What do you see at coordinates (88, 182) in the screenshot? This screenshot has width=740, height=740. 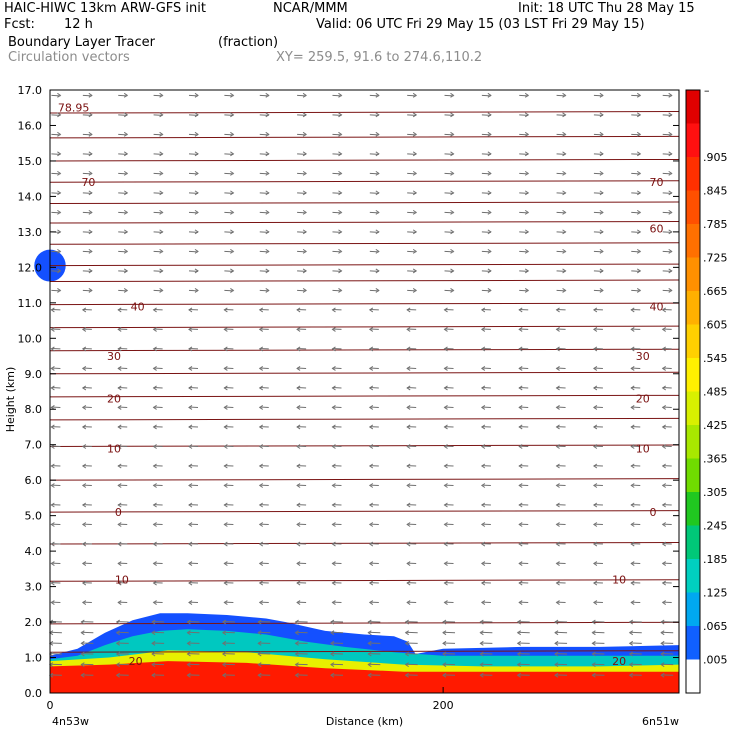 I see `contour-label: 70` at bounding box center [88, 182].